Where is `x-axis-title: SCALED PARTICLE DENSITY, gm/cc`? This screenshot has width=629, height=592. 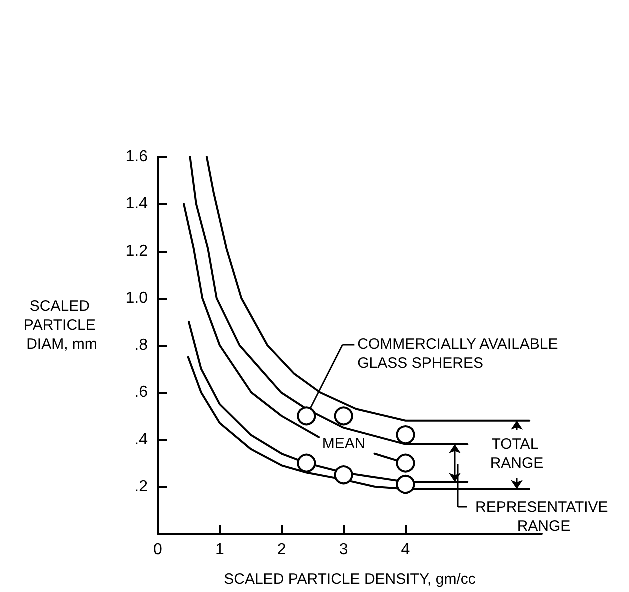 x-axis-title: SCALED PARTICLE DENSITY, gm/cc is located at coordinates (350, 579).